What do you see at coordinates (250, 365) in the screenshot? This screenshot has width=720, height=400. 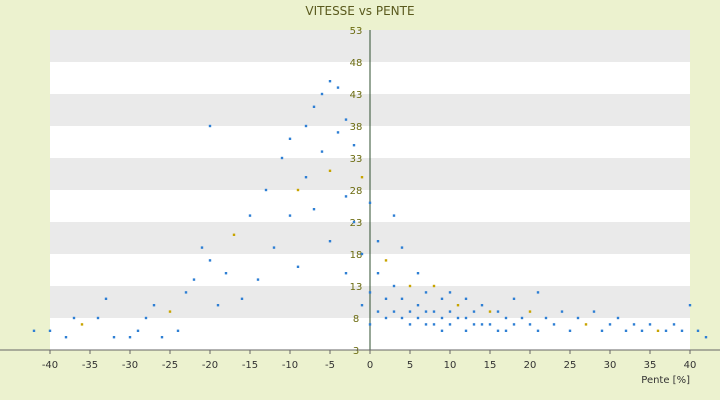 I see `x-tick-label: -15` at bounding box center [250, 365].